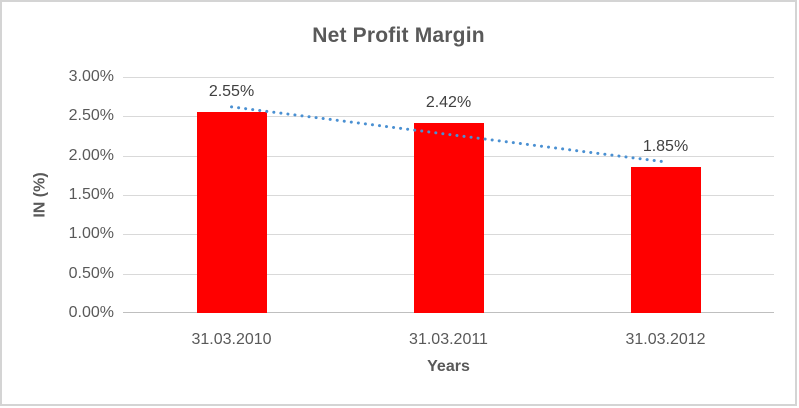 The width and height of the screenshot is (799, 408). What do you see at coordinates (231, 339) in the screenshot?
I see `x-category-label: 31.03.2010` at bounding box center [231, 339].